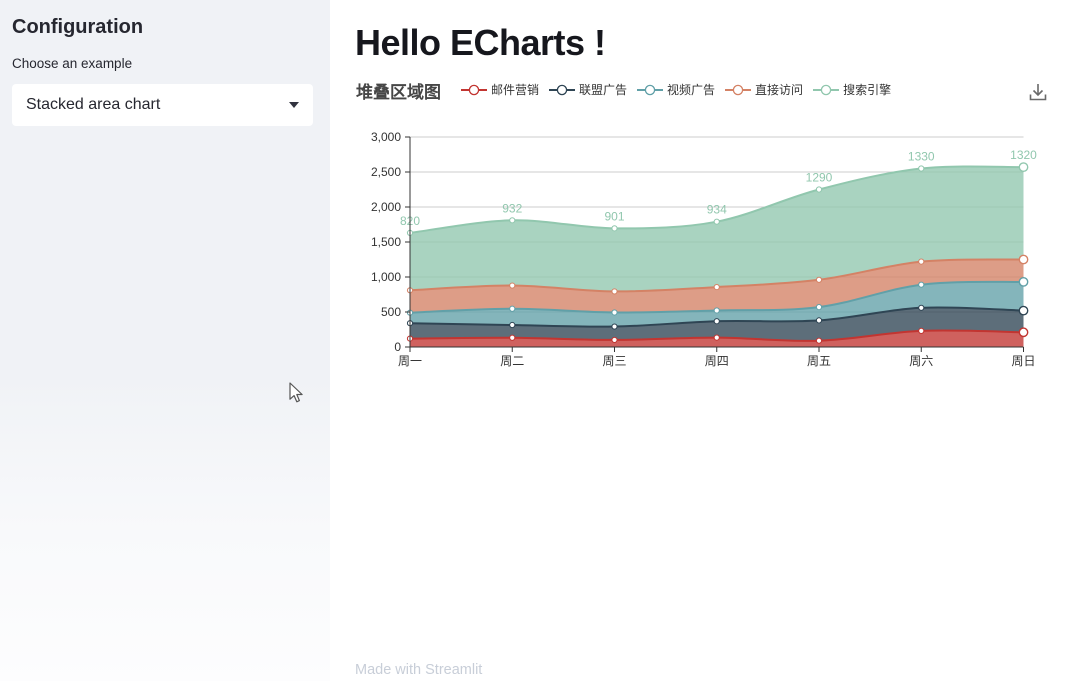 This screenshot has height=681, width=1072. What do you see at coordinates (397, 347) in the screenshot?
I see `svg-text: 0` at bounding box center [397, 347].